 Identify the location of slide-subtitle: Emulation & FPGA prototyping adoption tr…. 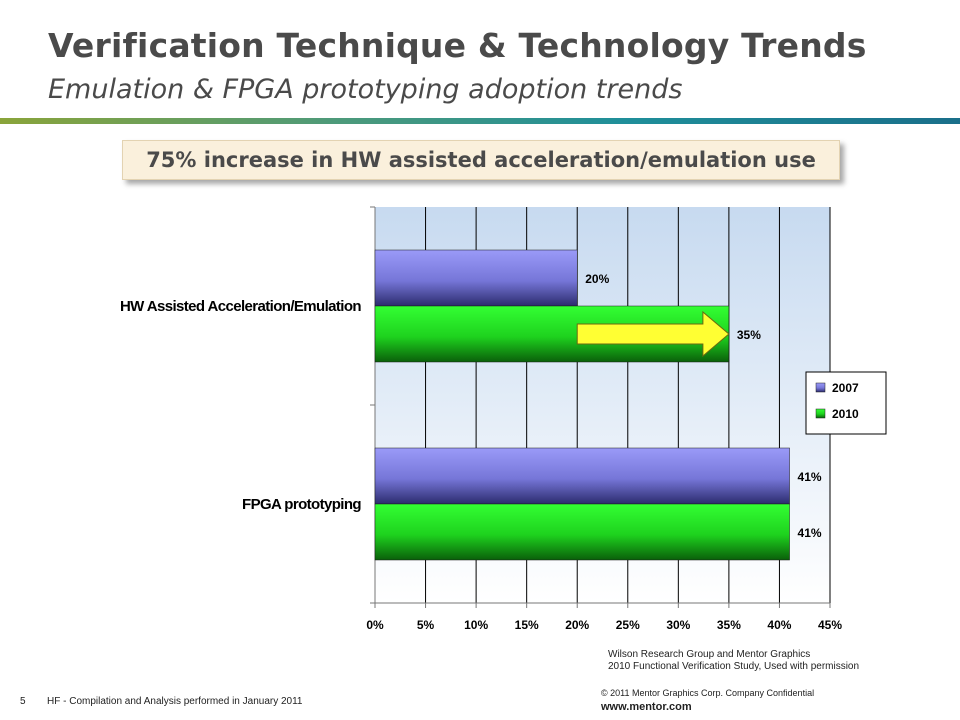
(365, 89).